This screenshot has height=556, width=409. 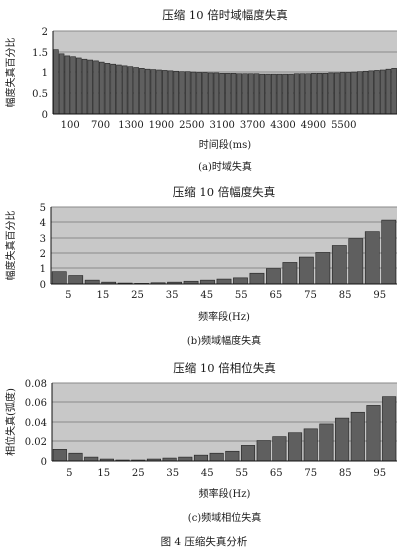 What do you see at coordinates (69, 473) in the screenshot?
I see `x-tick-label: 5` at bounding box center [69, 473].